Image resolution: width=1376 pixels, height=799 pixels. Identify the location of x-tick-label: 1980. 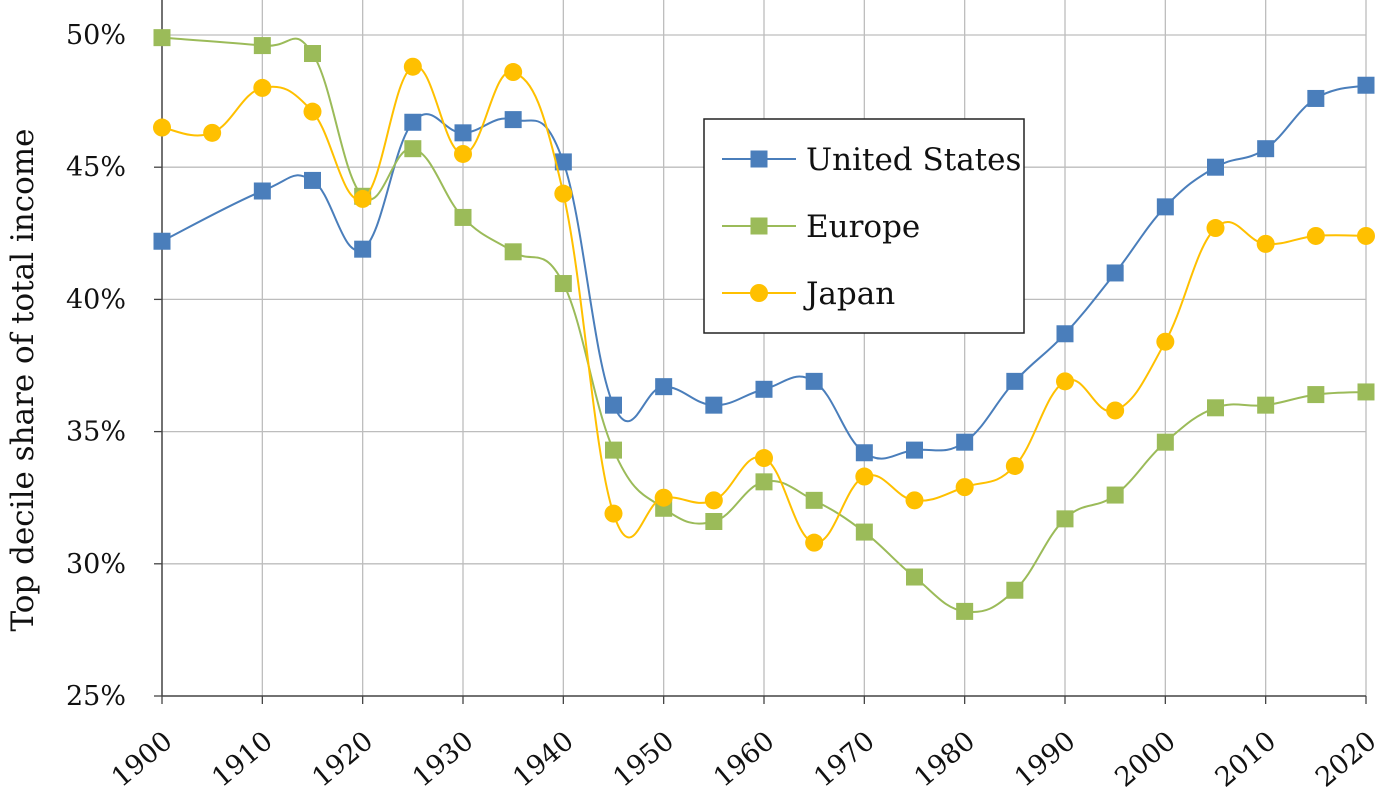
(945, 760).